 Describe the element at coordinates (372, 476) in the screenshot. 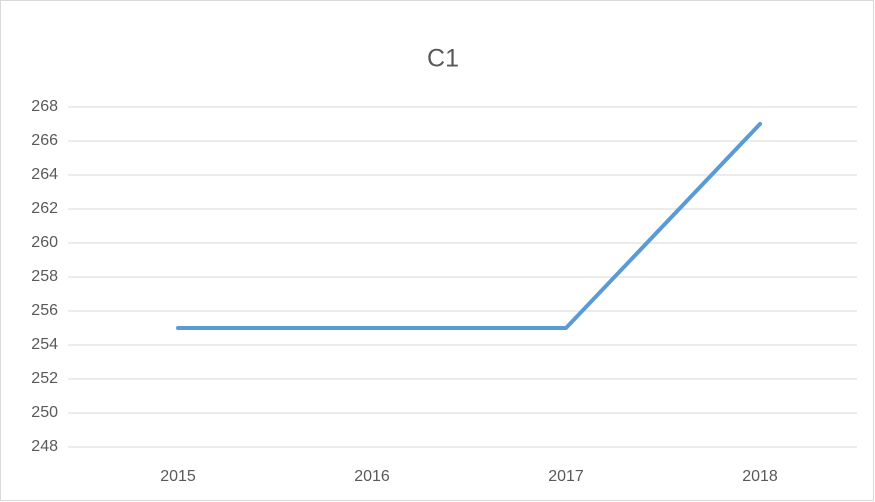

I see `x-tick-label: 2016` at that location.